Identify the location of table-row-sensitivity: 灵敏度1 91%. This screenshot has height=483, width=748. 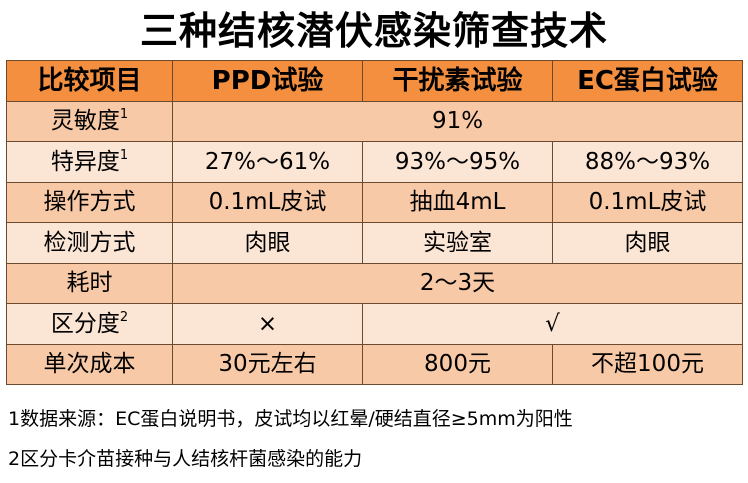
(374, 121).